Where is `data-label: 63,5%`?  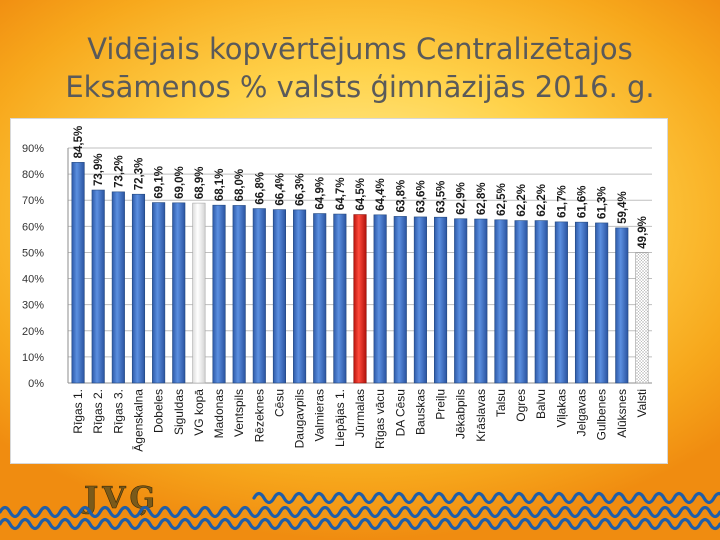 data-label: 63,5% is located at coordinates (442, 197).